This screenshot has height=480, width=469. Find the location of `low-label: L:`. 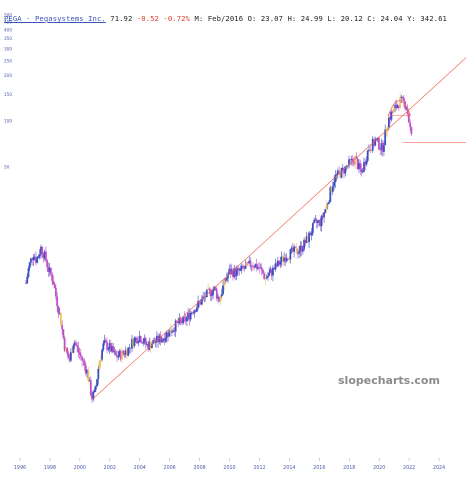

low-label: L: is located at coordinates (332, 18).